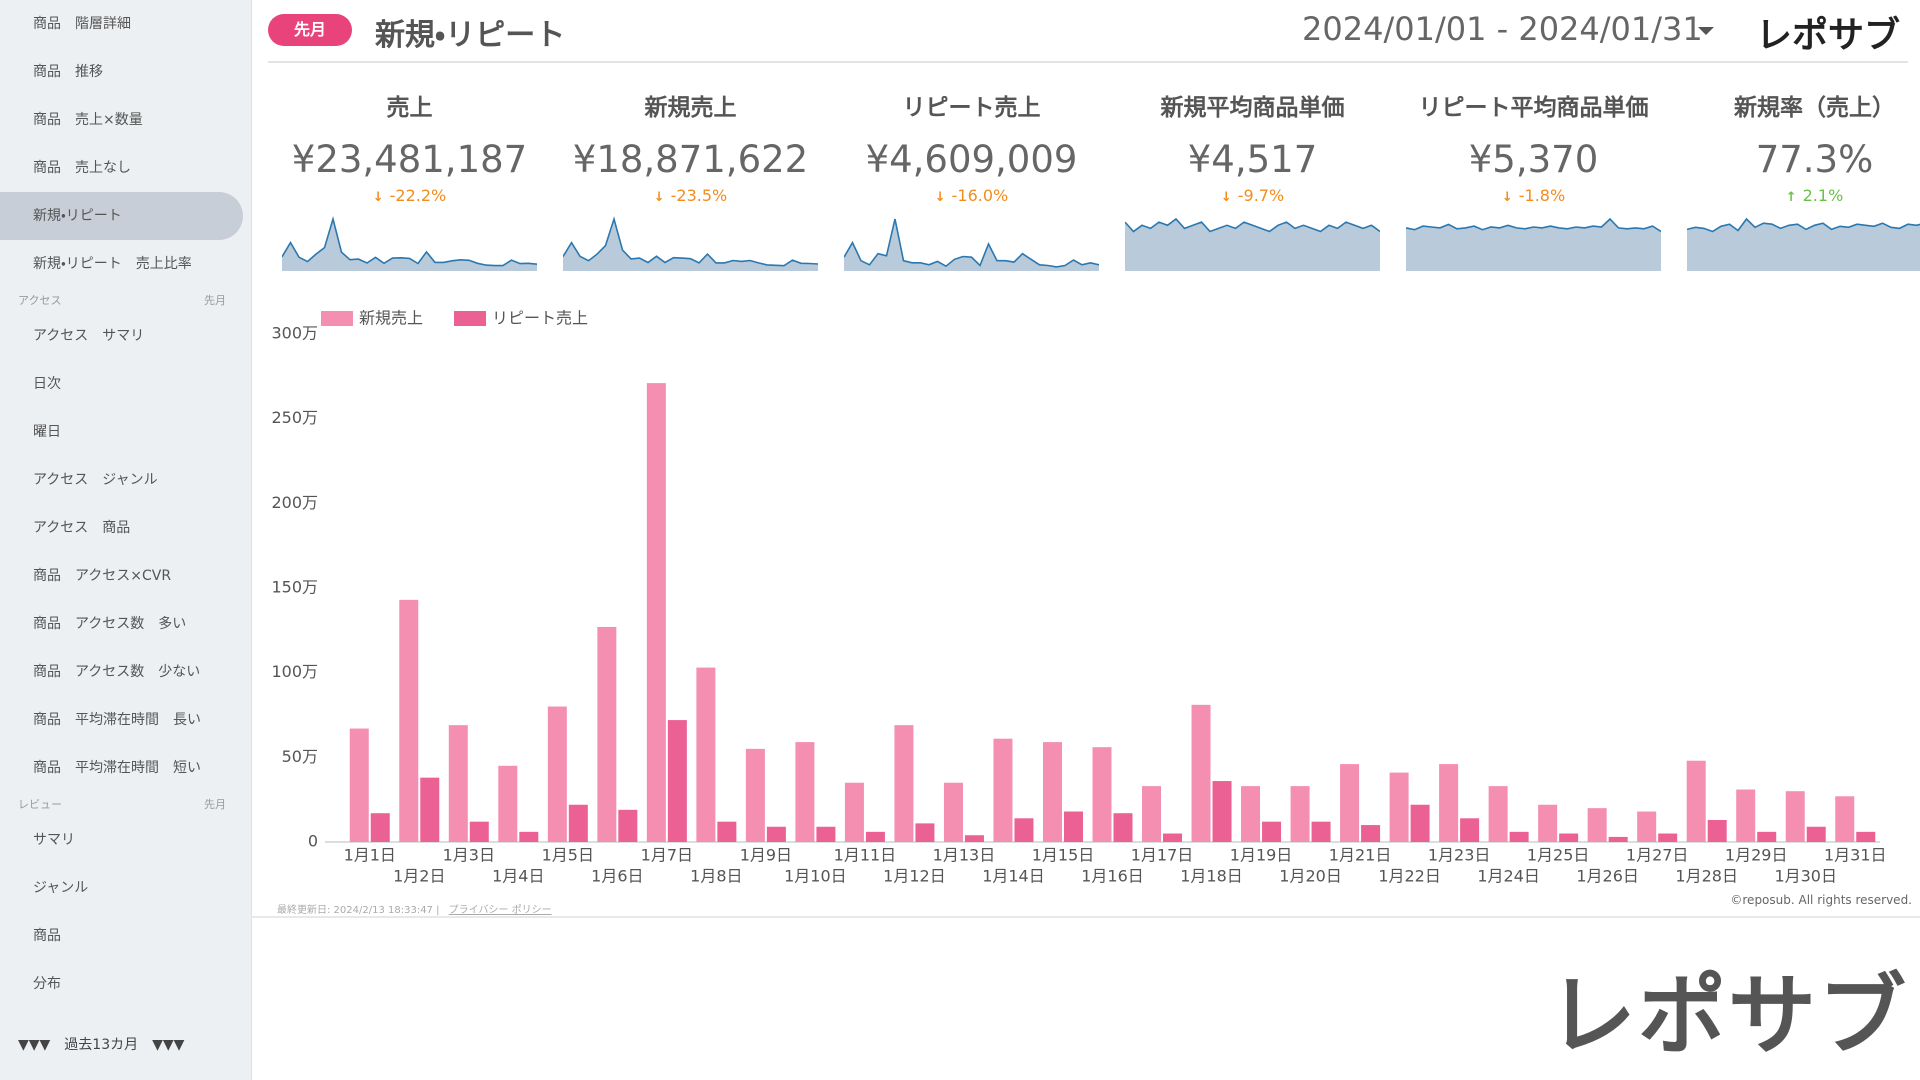 The image size is (1920, 1080). I want to click on nav-item: 商品 売上なし, so click(82, 168).